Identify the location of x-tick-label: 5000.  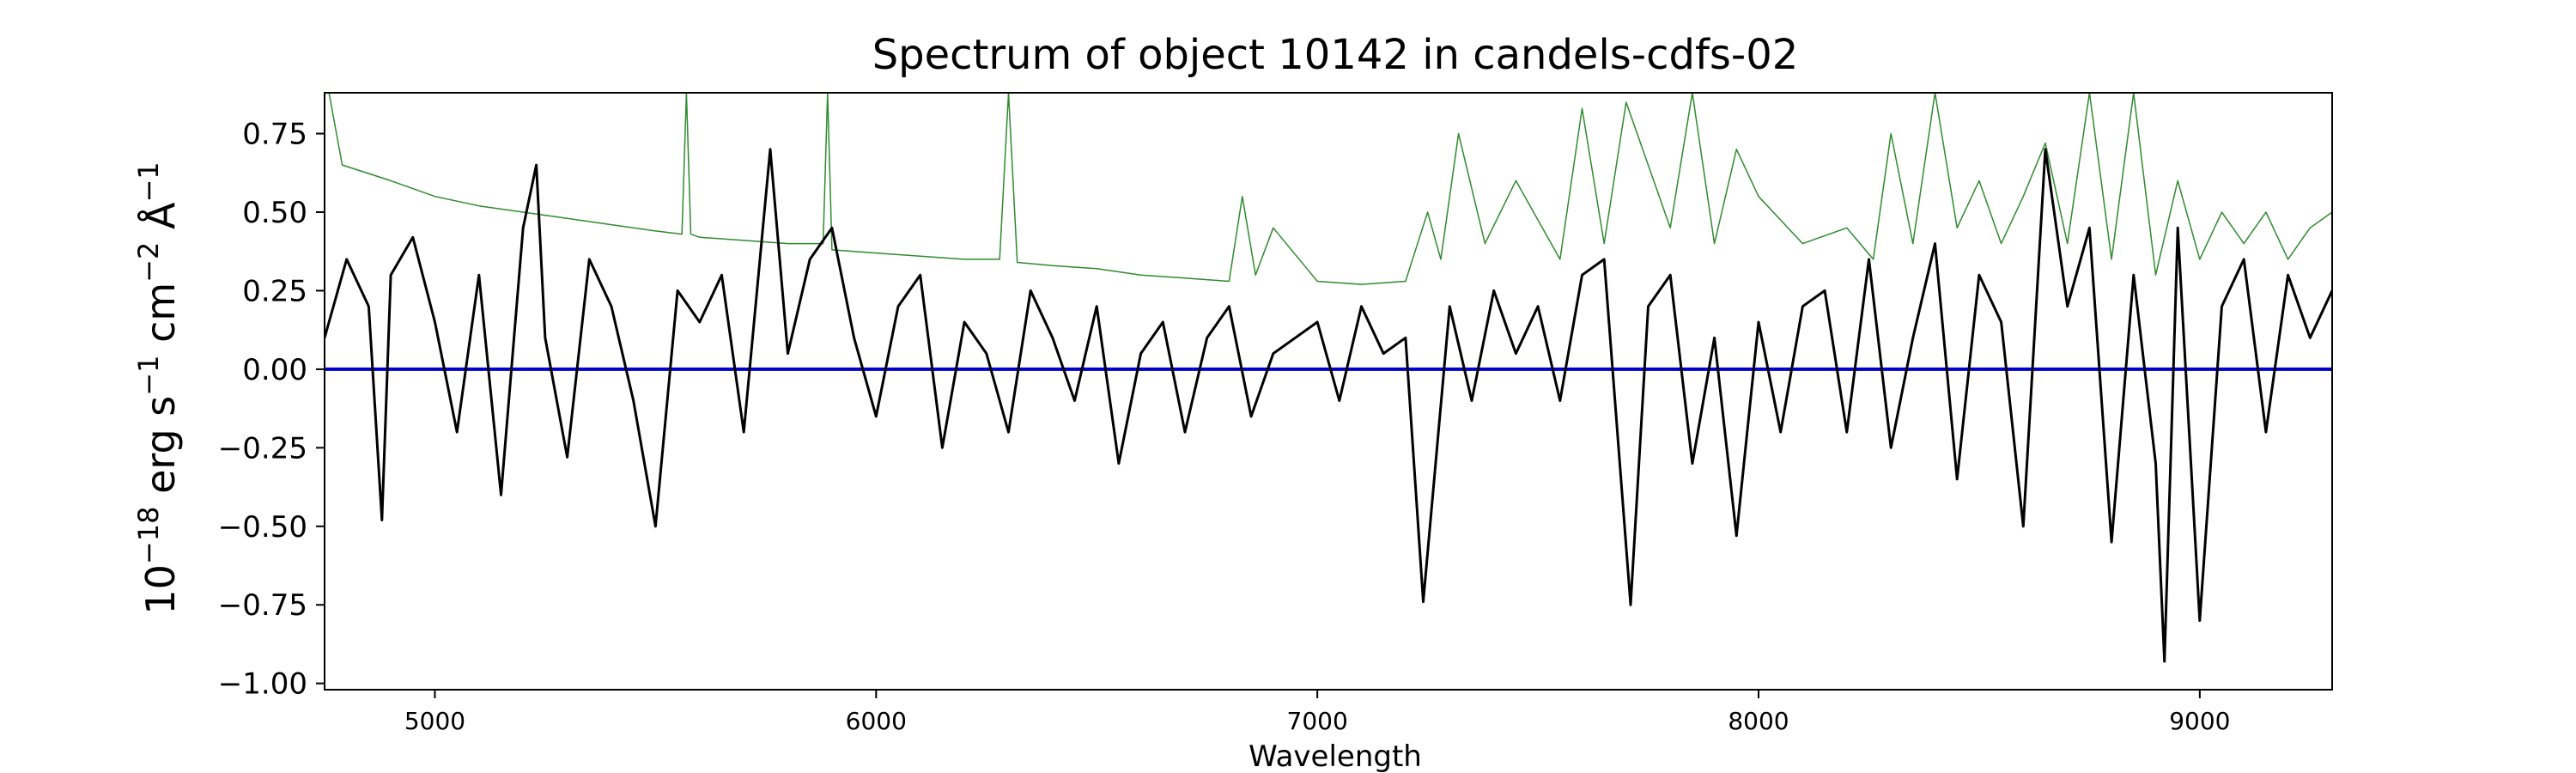
(434, 721).